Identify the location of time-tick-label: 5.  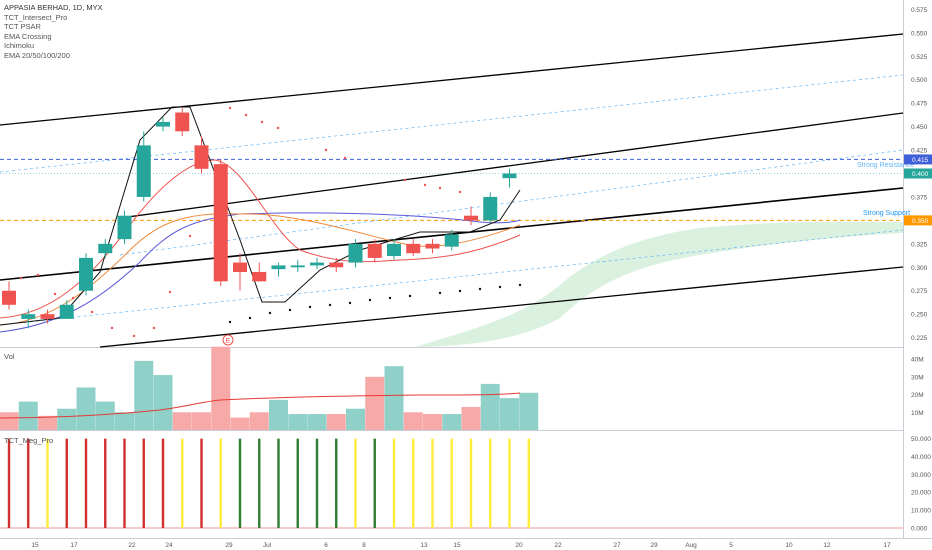
(731, 545).